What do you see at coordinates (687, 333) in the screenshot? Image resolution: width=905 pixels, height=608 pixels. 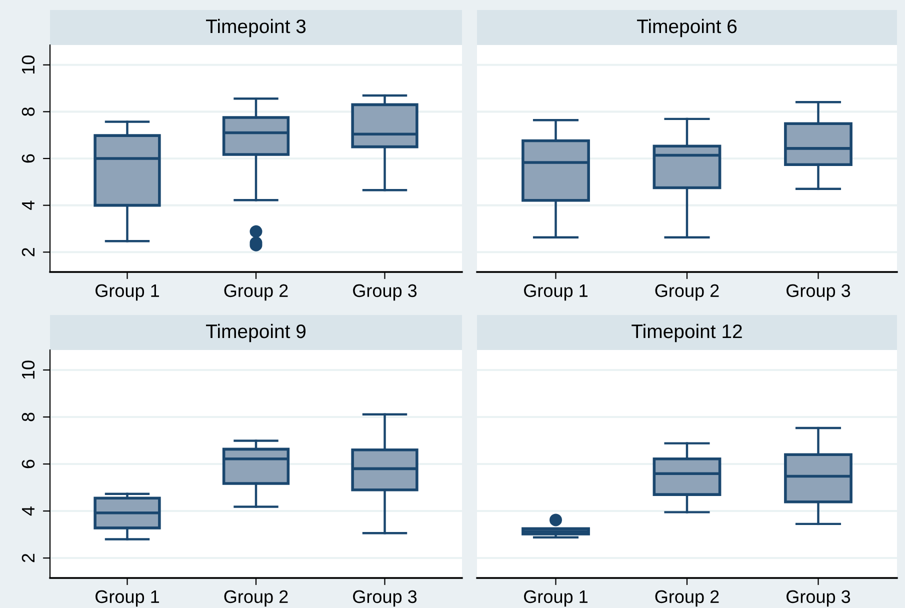 I see `chart-title: Timepoint 12` at bounding box center [687, 333].